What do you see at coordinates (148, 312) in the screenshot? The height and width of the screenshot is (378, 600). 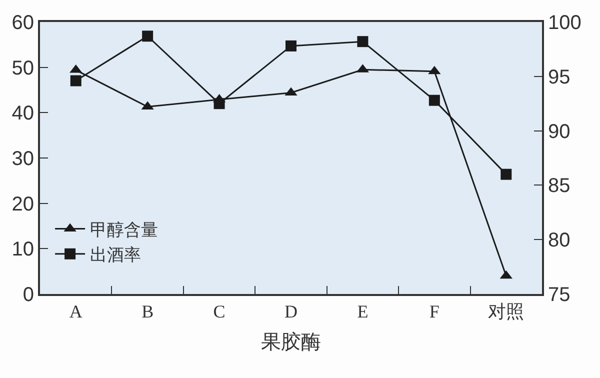 I see `x-tick-label: B` at bounding box center [148, 312].